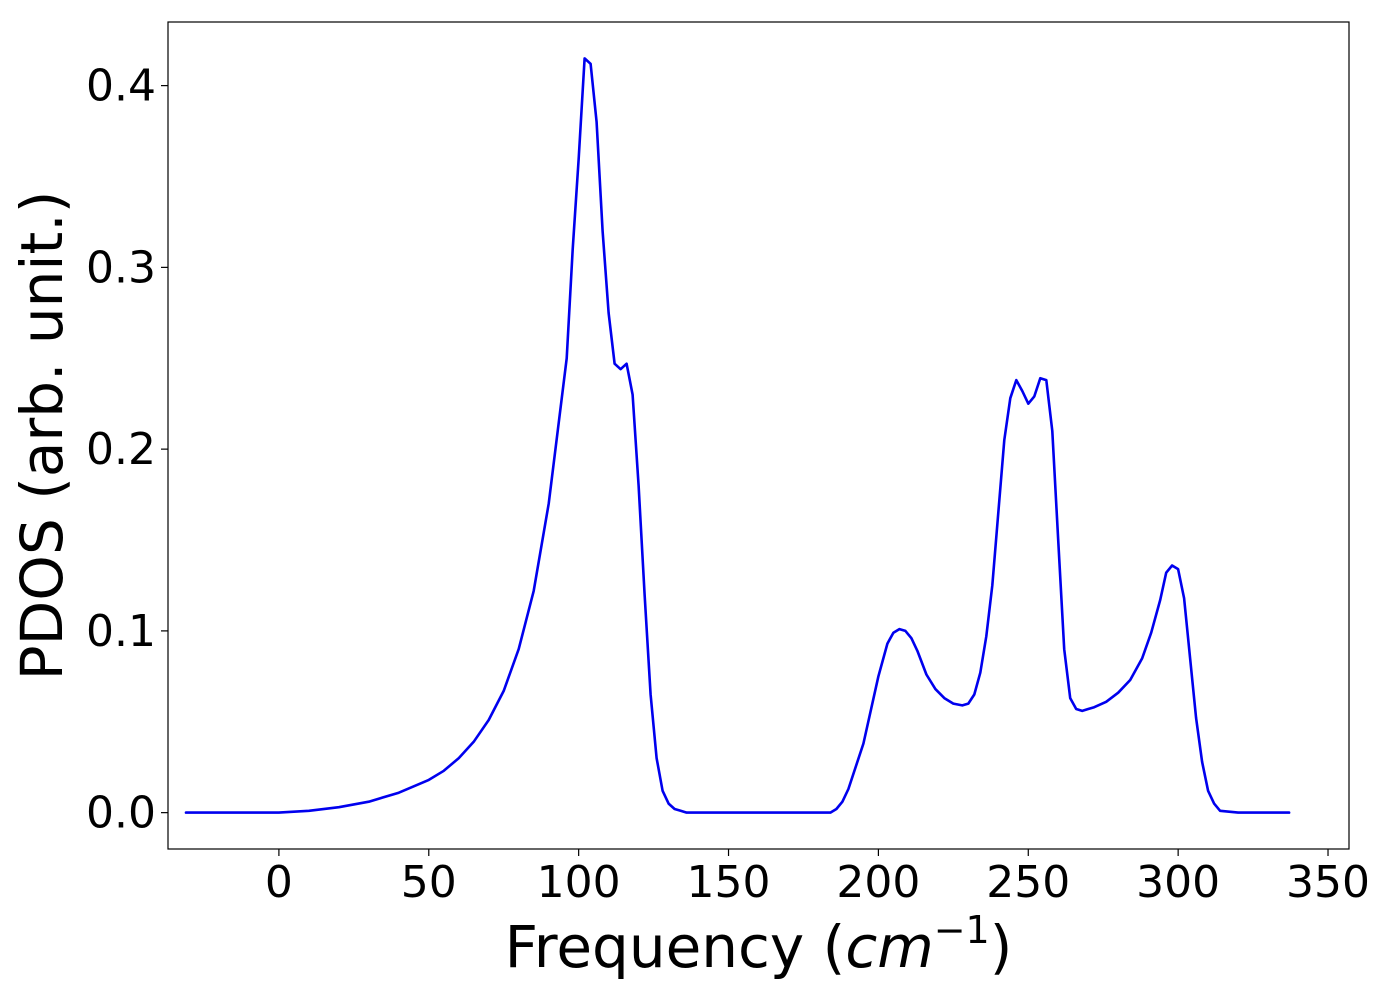 This screenshot has width=1400, height=1000. Describe the element at coordinates (675, 947) in the screenshot. I see `x-axis-label-text: Frequency (` at that location.